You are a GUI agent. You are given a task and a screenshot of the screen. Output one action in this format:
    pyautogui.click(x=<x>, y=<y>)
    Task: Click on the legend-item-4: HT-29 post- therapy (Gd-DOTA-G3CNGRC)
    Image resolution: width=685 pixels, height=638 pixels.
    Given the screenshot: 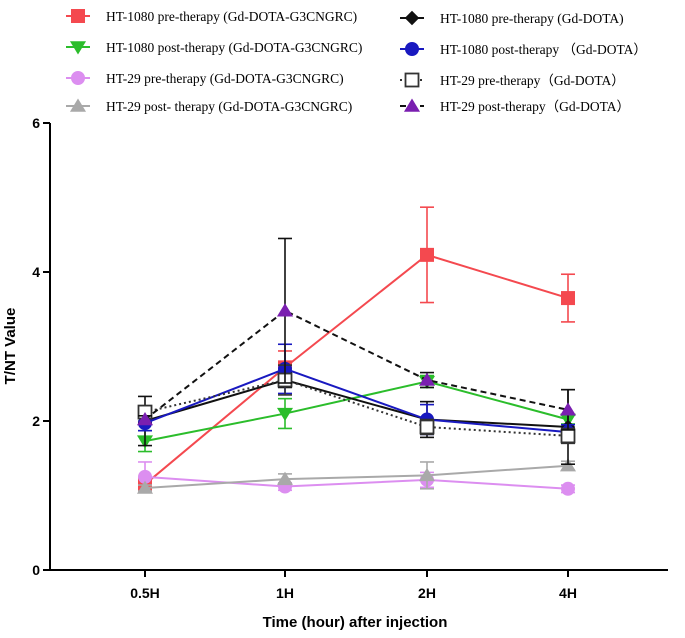 What is the action you would take?
    pyautogui.click(x=209, y=106)
    